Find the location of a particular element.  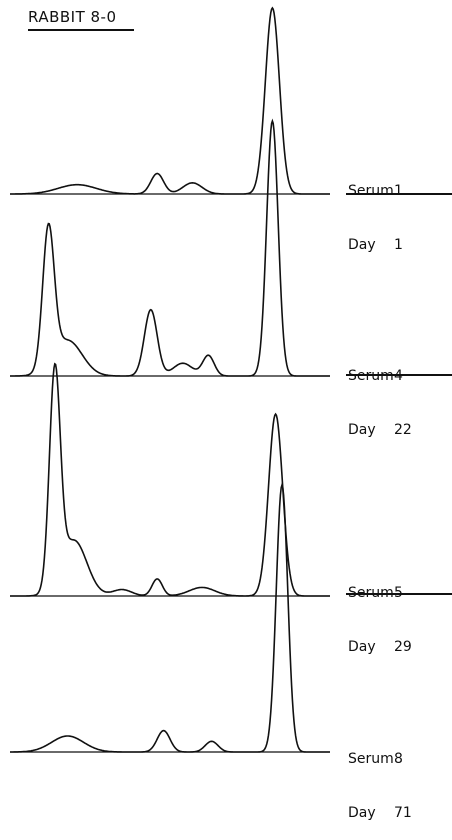

trace-1-label: Serum1 Day 1 is located at coordinates (375, 209).